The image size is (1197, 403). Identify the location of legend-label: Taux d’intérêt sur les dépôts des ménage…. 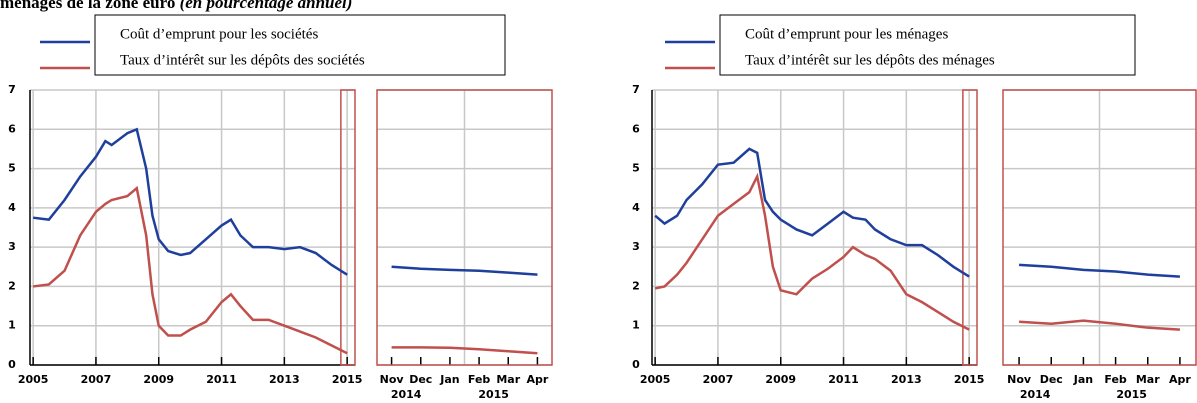
(870, 60).